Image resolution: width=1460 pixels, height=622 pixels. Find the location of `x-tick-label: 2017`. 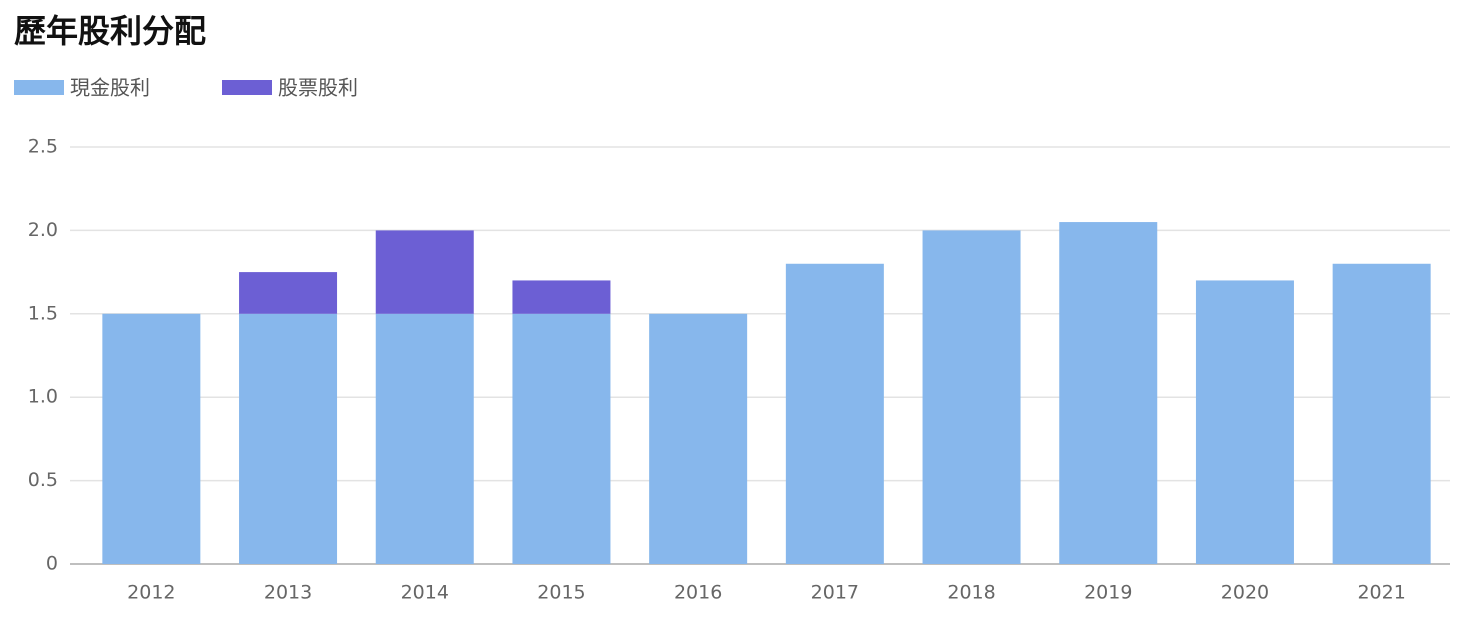

x-tick-label: 2017 is located at coordinates (835, 593).